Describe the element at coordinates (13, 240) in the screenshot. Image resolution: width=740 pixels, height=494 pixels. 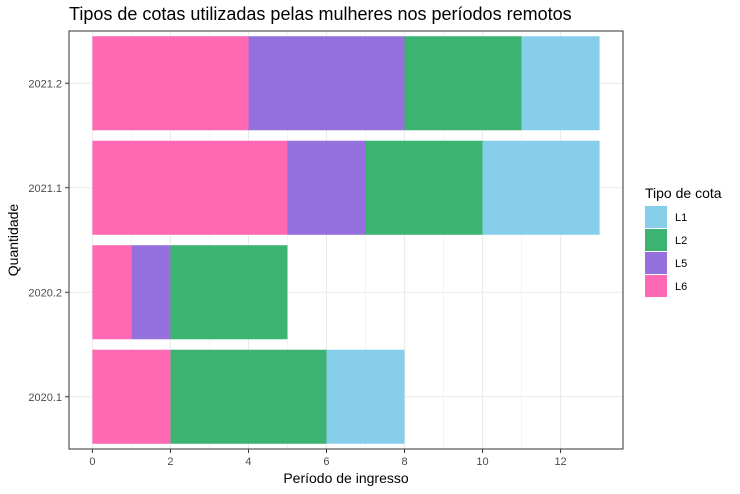
I see `y-axis-title: Quantidade` at that location.